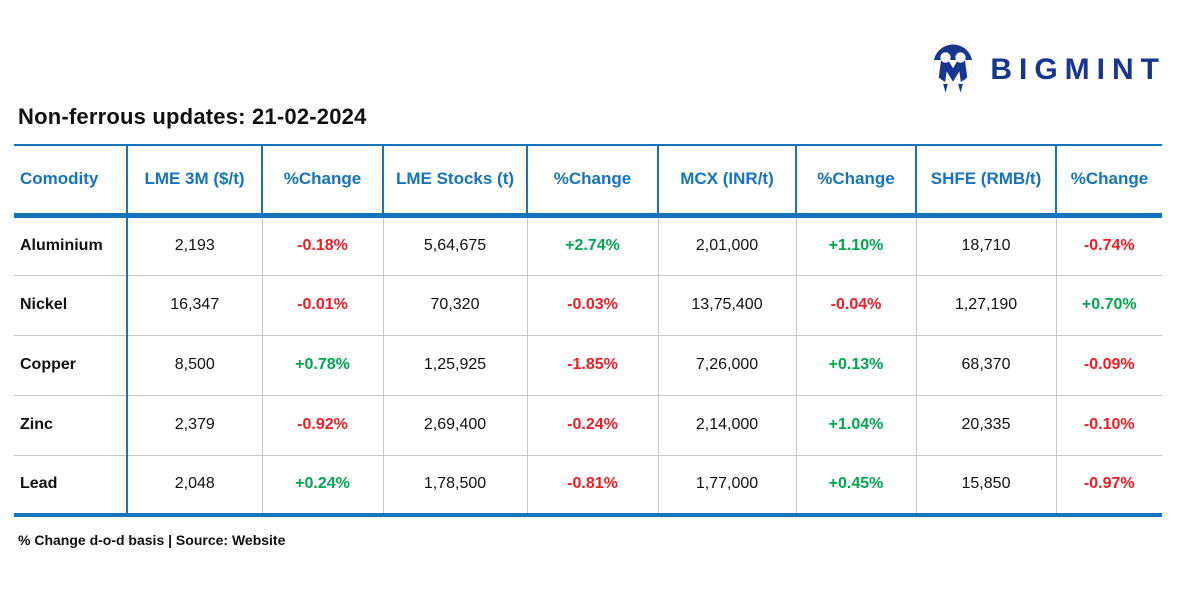 This screenshot has width=1200, height=600. I want to click on value-cell: 2,14,000, so click(726, 424).